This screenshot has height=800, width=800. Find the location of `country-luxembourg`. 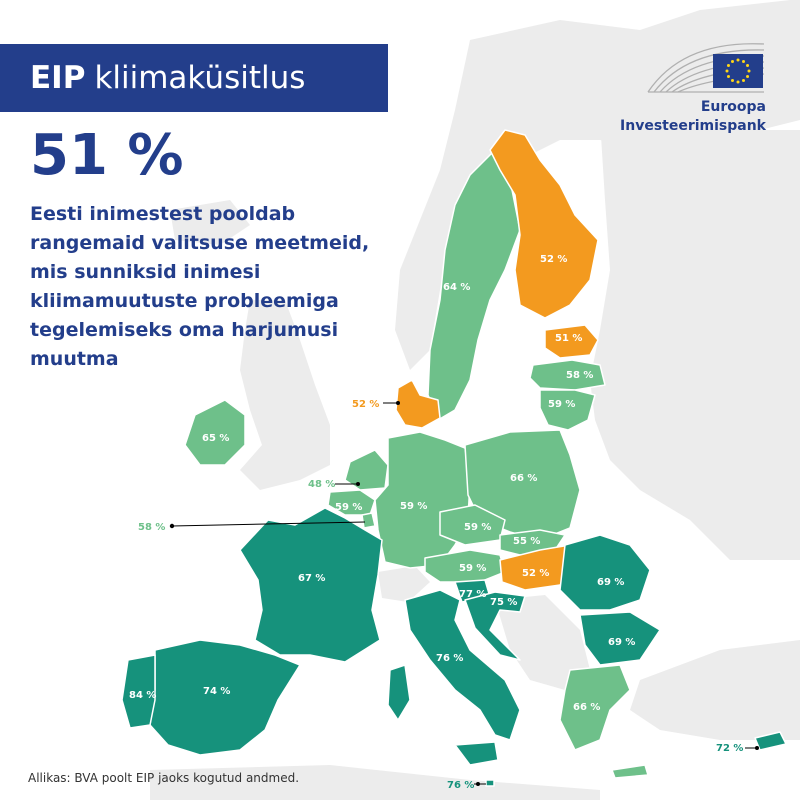

country-luxembourg is located at coordinates (368, 520).